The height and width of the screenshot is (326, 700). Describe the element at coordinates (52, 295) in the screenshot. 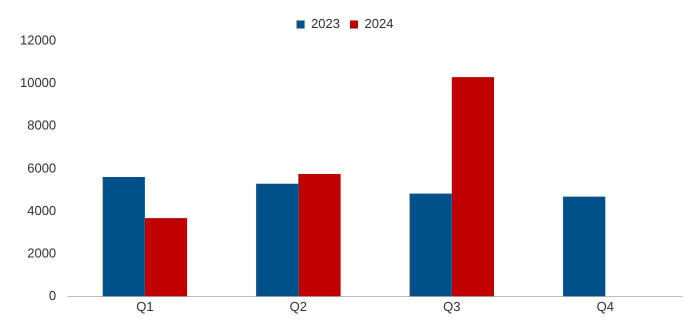

I see `y-tick-label: 0` at that location.